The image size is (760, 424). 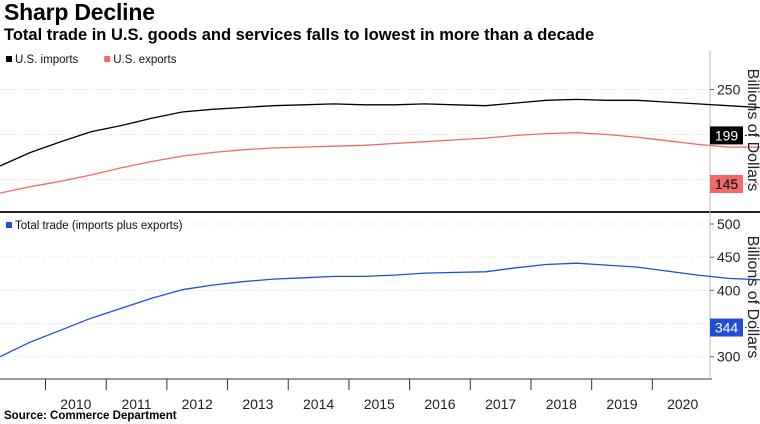 I want to click on x-tick-label: 2012, so click(x=197, y=404).